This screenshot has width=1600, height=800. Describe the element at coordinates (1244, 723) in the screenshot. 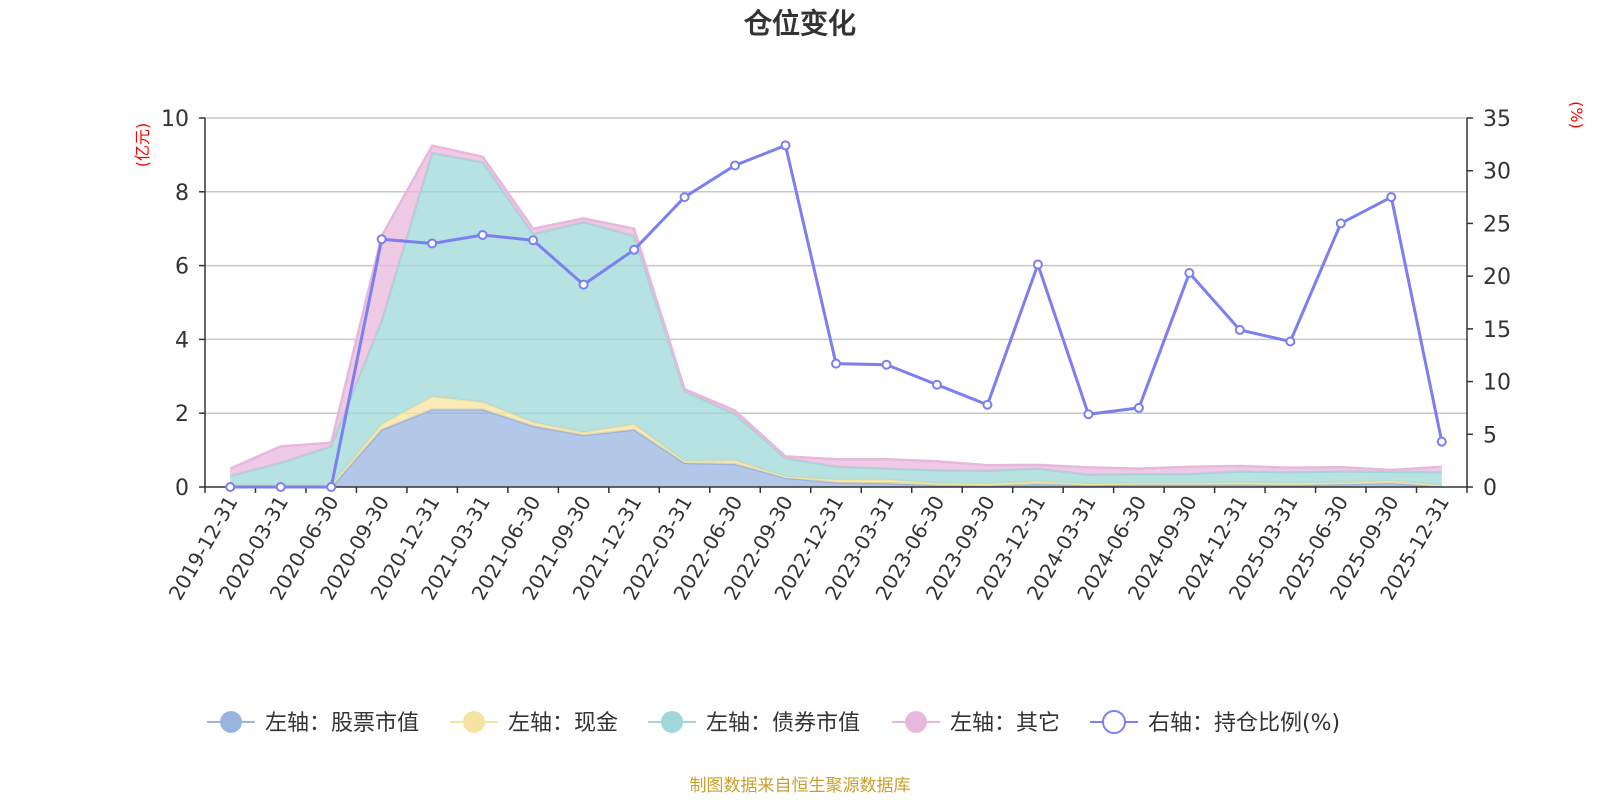

I see `legend-label: 右轴：持仓比例(%)` at that location.